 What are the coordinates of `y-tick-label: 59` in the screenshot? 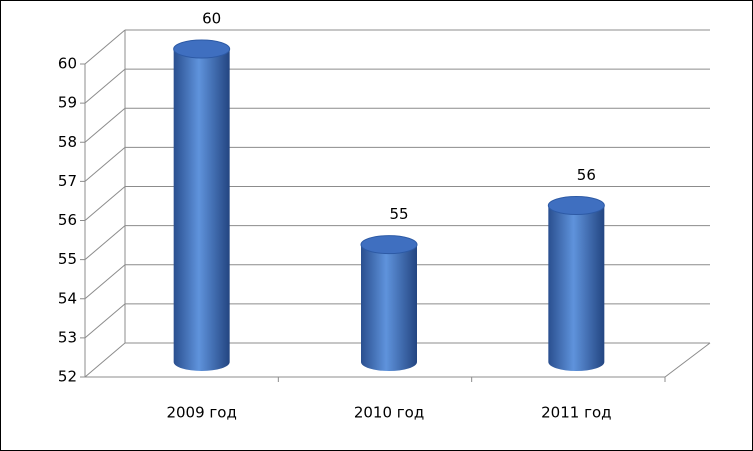 It's located at (67, 103).